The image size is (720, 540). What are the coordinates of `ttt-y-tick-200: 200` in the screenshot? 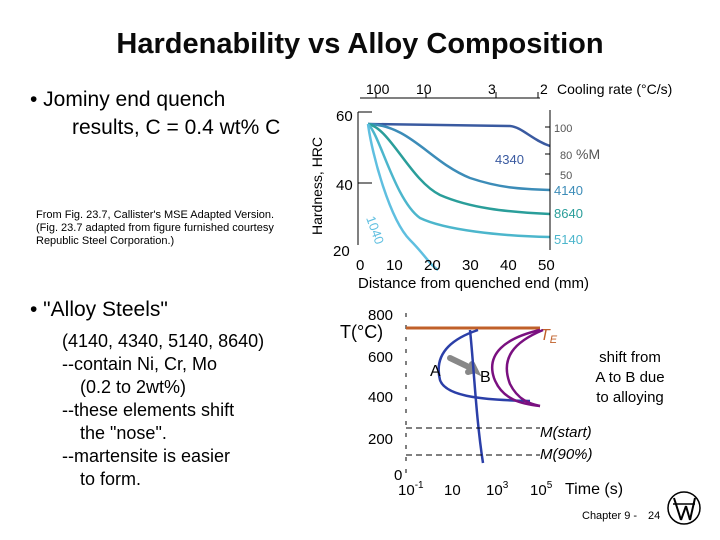 It's located at (380, 439).